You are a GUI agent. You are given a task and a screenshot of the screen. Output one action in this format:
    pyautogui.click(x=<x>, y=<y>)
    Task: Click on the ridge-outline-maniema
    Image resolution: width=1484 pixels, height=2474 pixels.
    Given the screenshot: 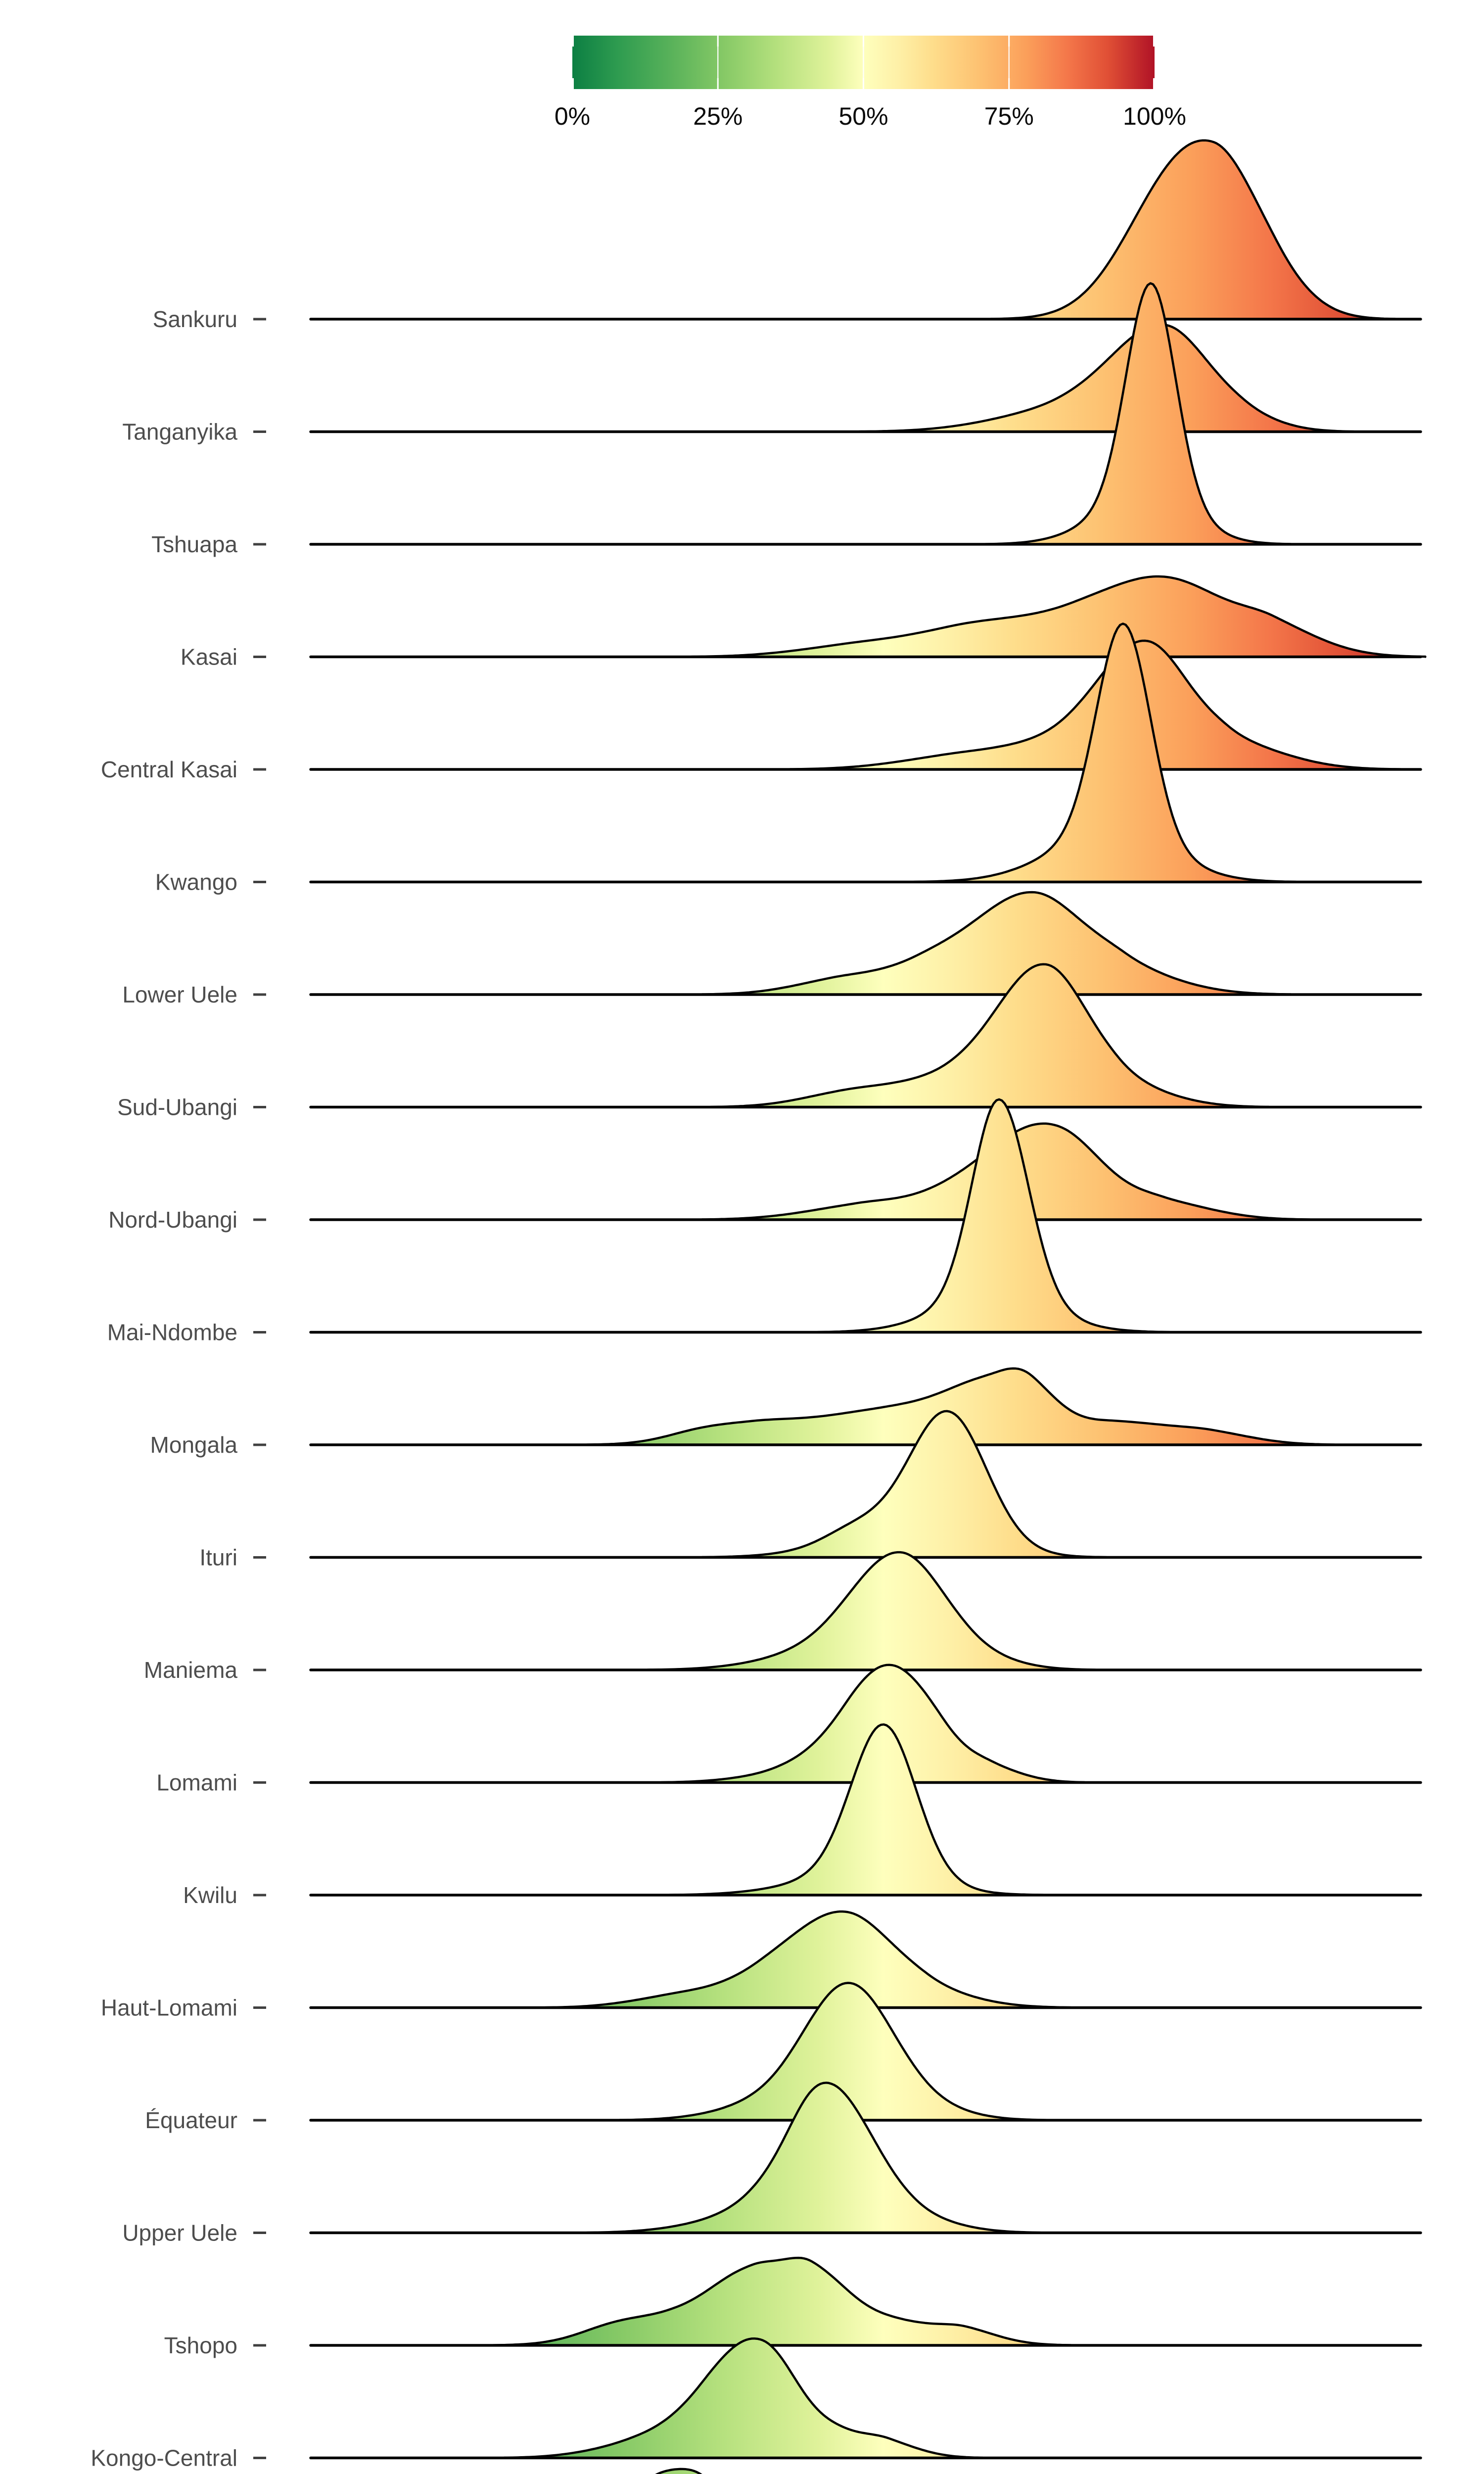 What is the action you would take?
    pyautogui.click(x=871, y=1611)
    